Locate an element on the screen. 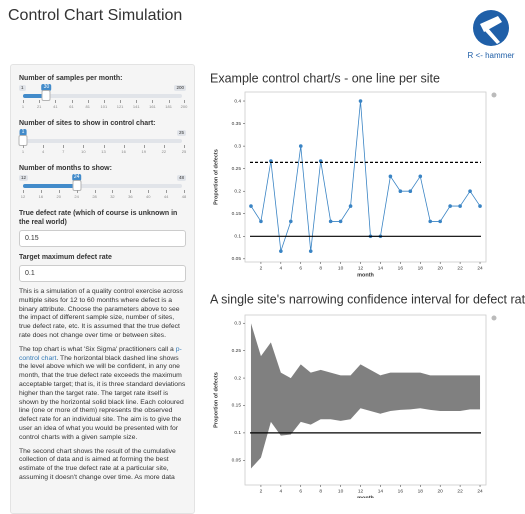 This screenshot has width=525, height=514. confidence-band is located at coordinates (365, 396).